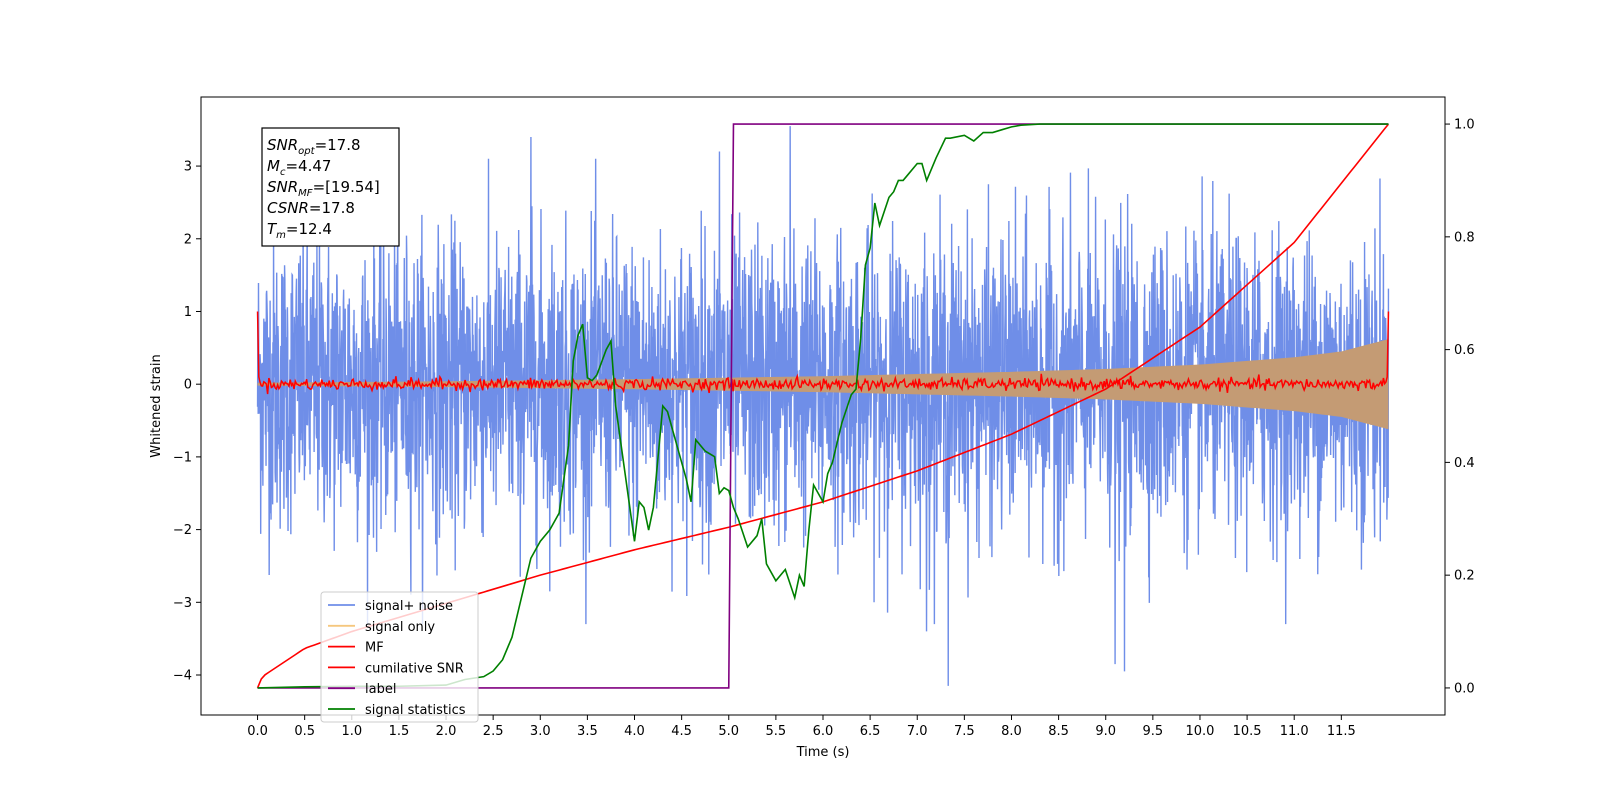  What do you see at coordinates (823, 353) in the screenshot?
I see `series-mf` at bounding box center [823, 353].